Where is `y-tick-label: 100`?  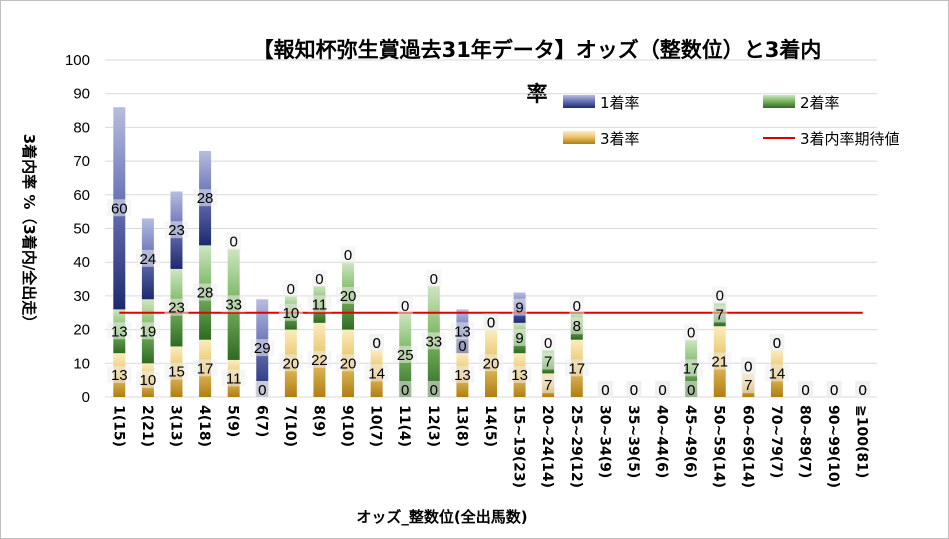 y-tick-label: 100 is located at coordinates (77, 60).